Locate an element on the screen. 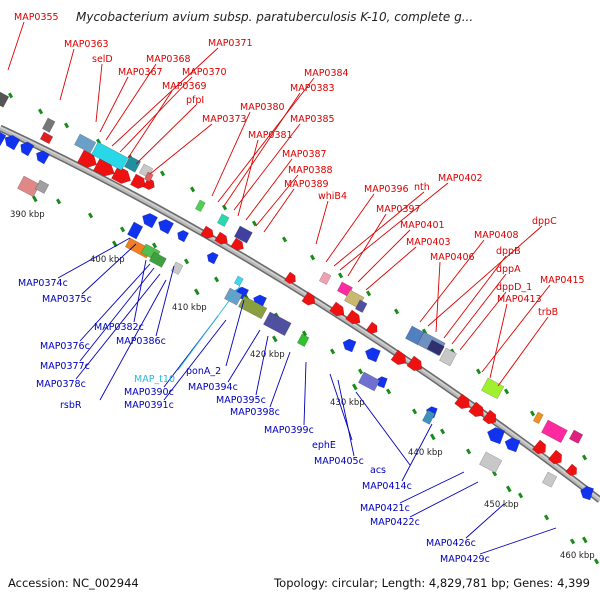  forward-gene-label: MAP0363 is located at coordinates (86, 44).